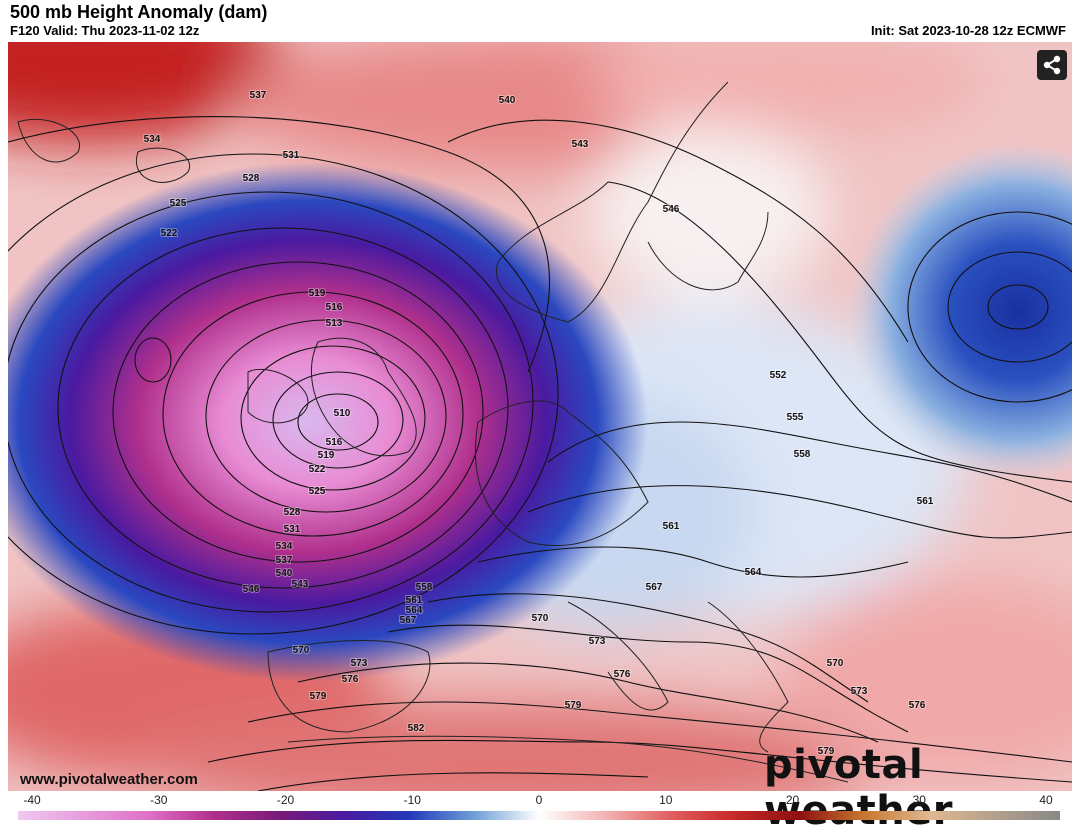 This screenshot has width=1080, height=834. What do you see at coordinates (539, 800) in the screenshot?
I see `colorbar-tick-label: 0` at bounding box center [539, 800].